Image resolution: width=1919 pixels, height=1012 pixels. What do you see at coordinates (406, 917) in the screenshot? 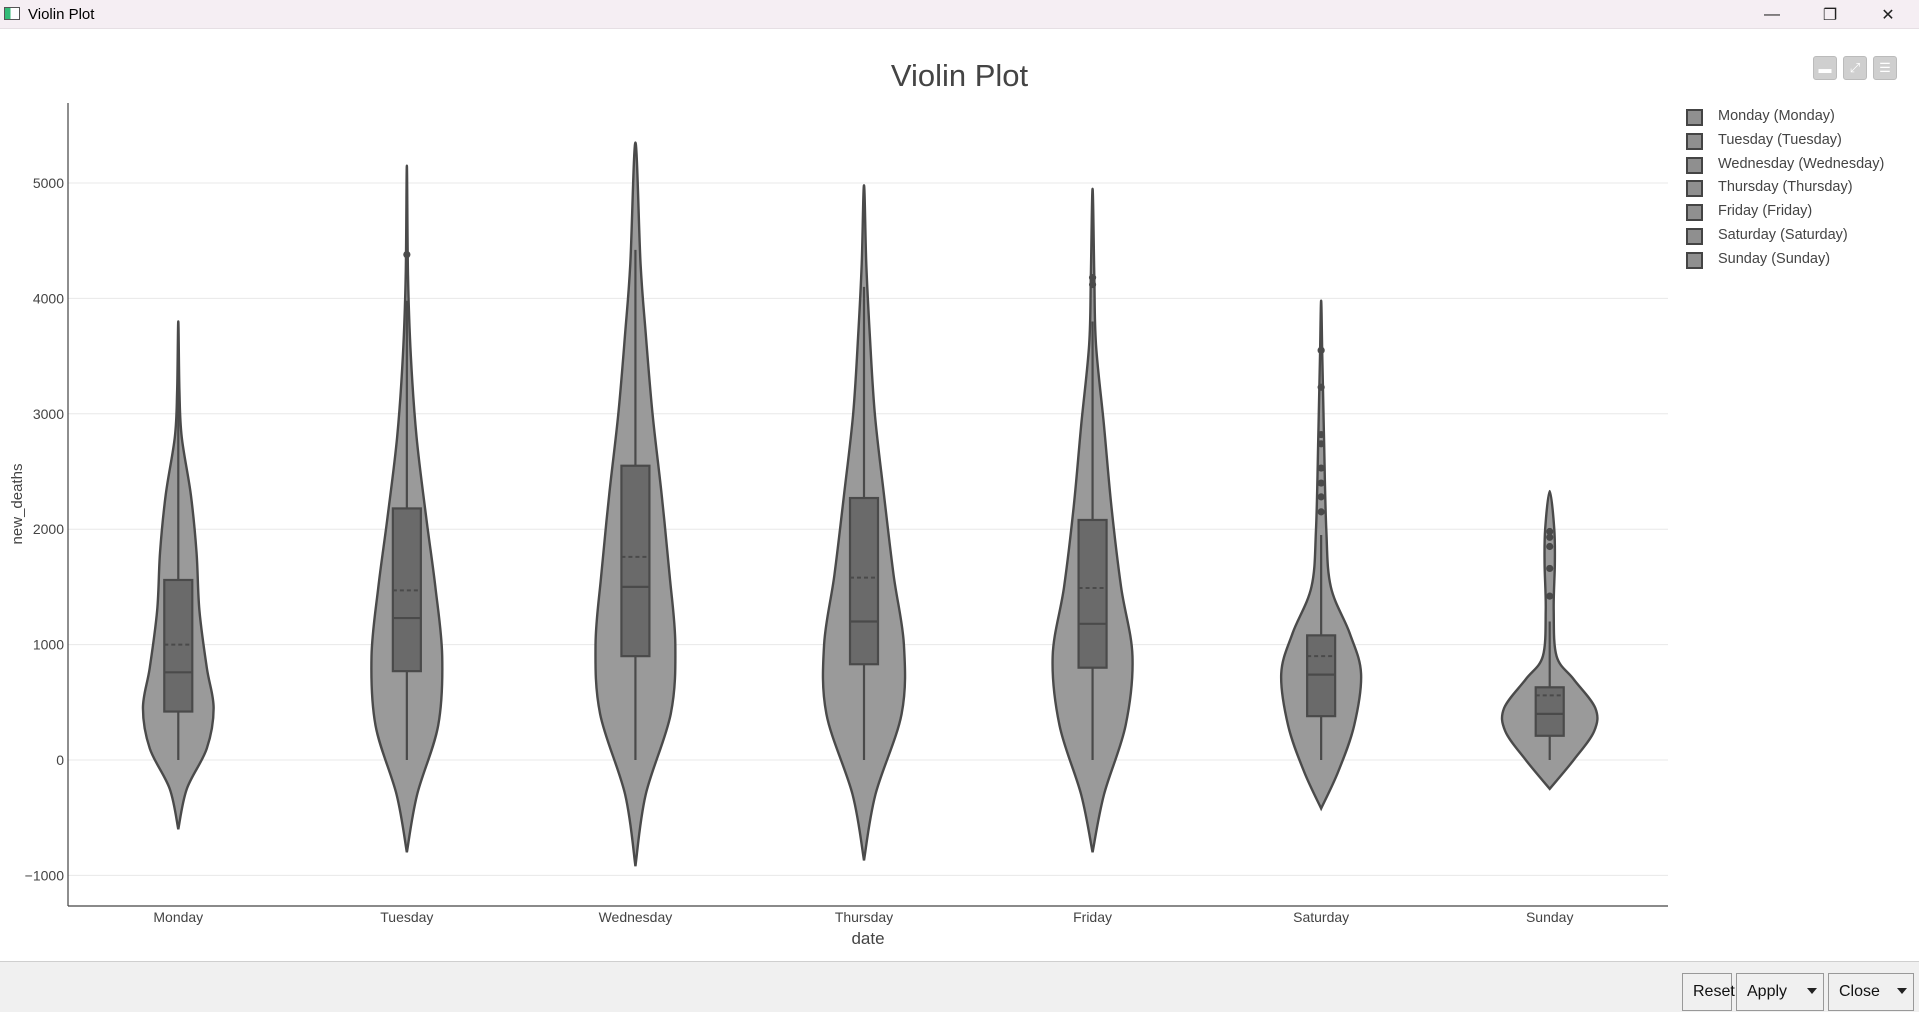
I see `x-tick-label: Tuesday` at bounding box center [406, 917].